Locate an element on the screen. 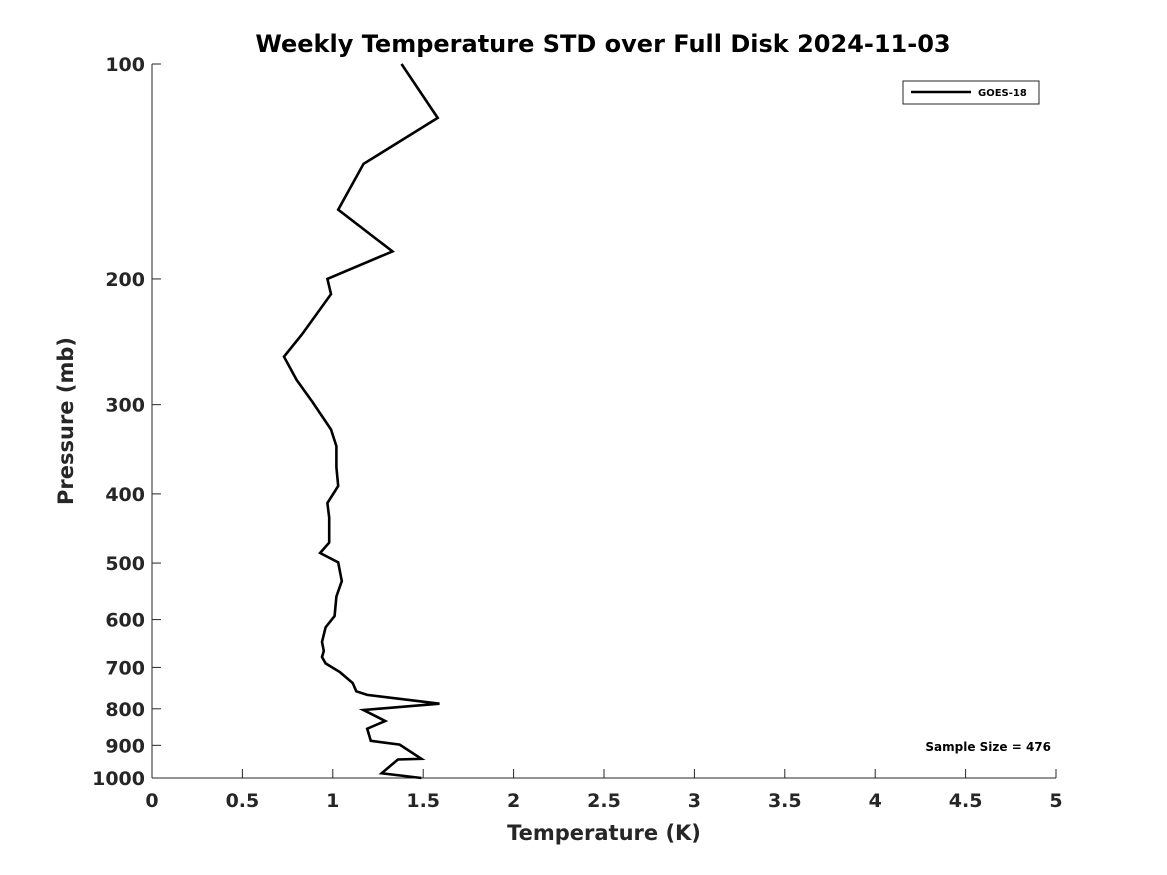  x-tick-label: 0.5 is located at coordinates (243, 801).